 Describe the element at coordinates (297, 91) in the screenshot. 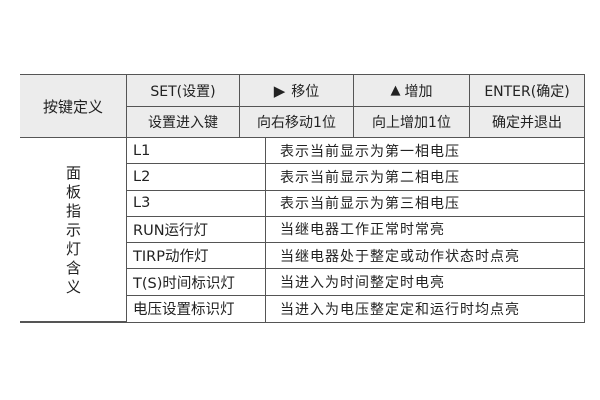

I see `key-shift-name: ▶ 移位` at that location.